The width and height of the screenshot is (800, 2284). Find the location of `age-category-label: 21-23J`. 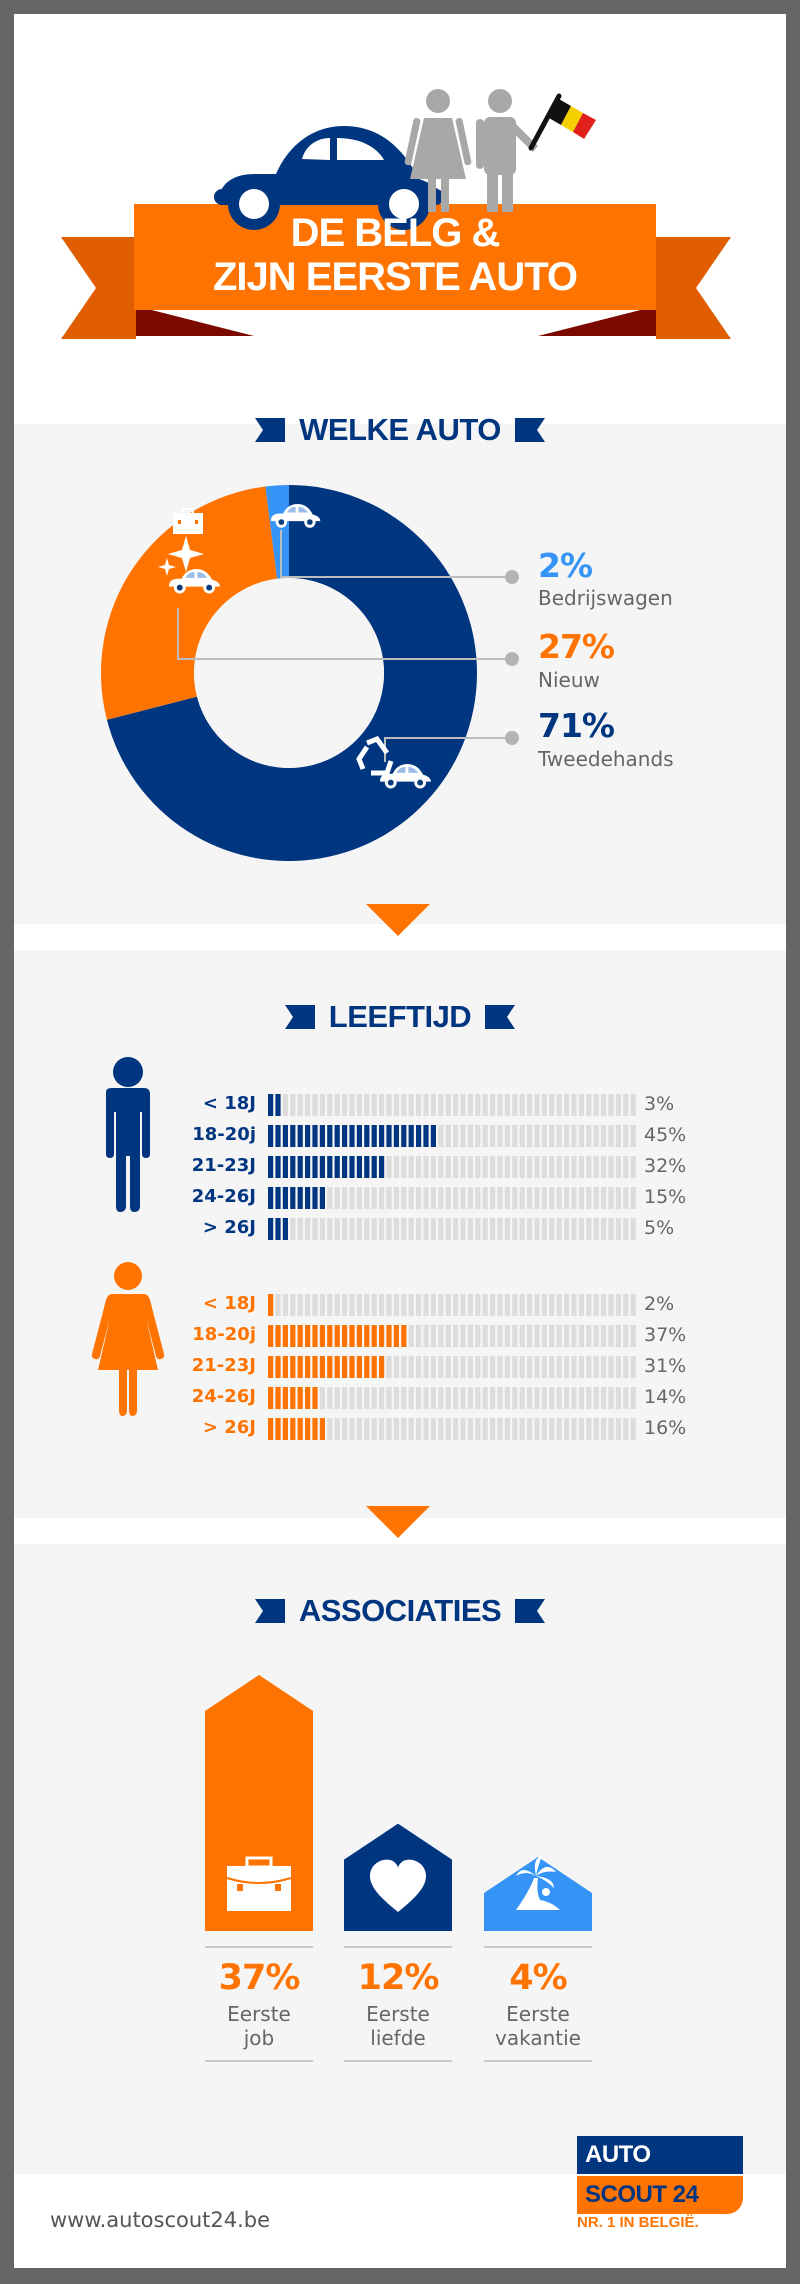

age-category-label: 21-23J is located at coordinates (223, 1165).